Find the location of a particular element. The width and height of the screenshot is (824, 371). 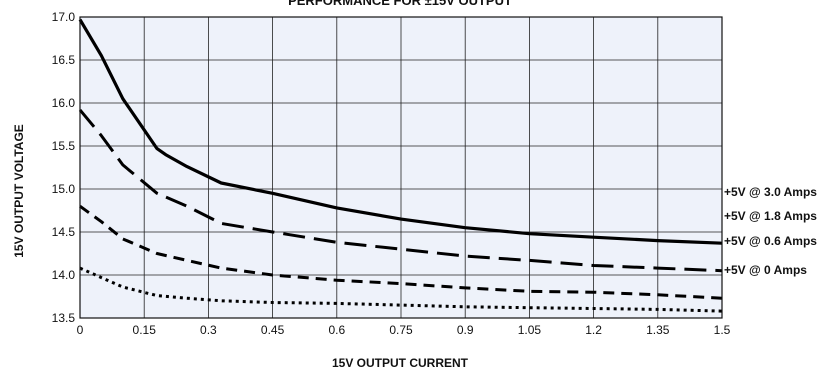

legend-entry-1: +5V @ 3.0 Amps is located at coordinates (770, 192).